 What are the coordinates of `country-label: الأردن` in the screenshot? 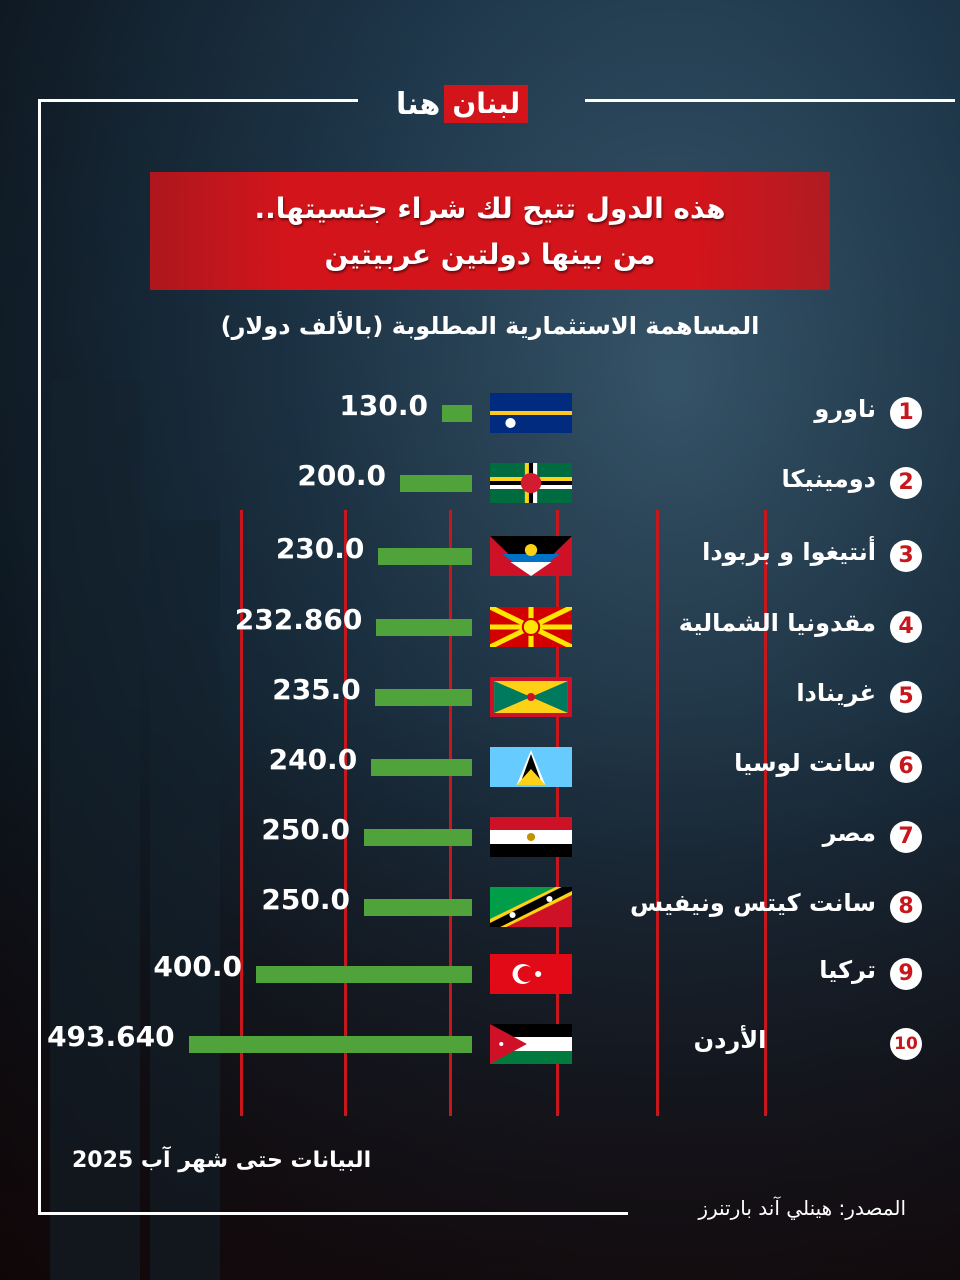 It's located at (730, 1040).